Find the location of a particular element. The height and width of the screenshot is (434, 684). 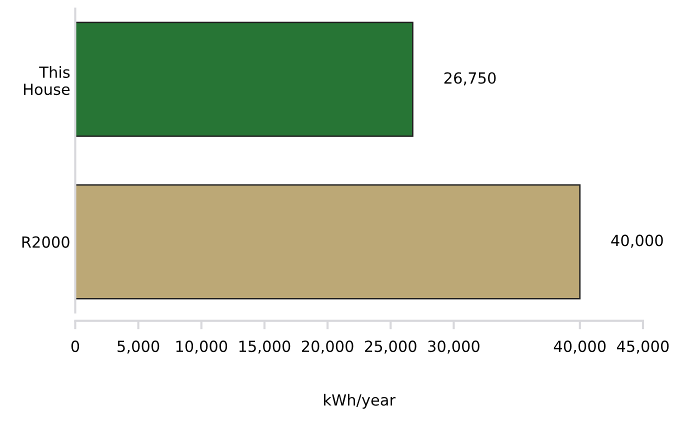

x-tick-label: 20,000 is located at coordinates (328, 347).